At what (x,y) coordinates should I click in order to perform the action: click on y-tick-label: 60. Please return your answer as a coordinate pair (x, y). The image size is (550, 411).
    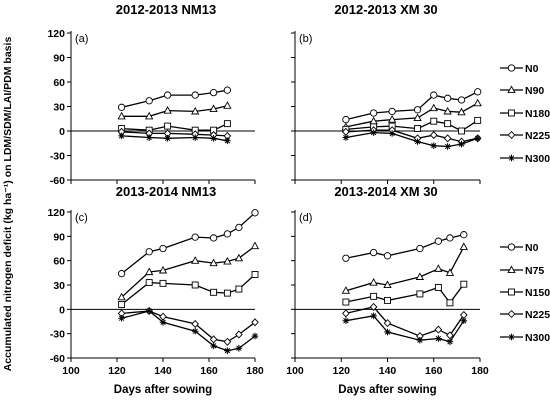
    Looking at the image, I should click on (59, 83).